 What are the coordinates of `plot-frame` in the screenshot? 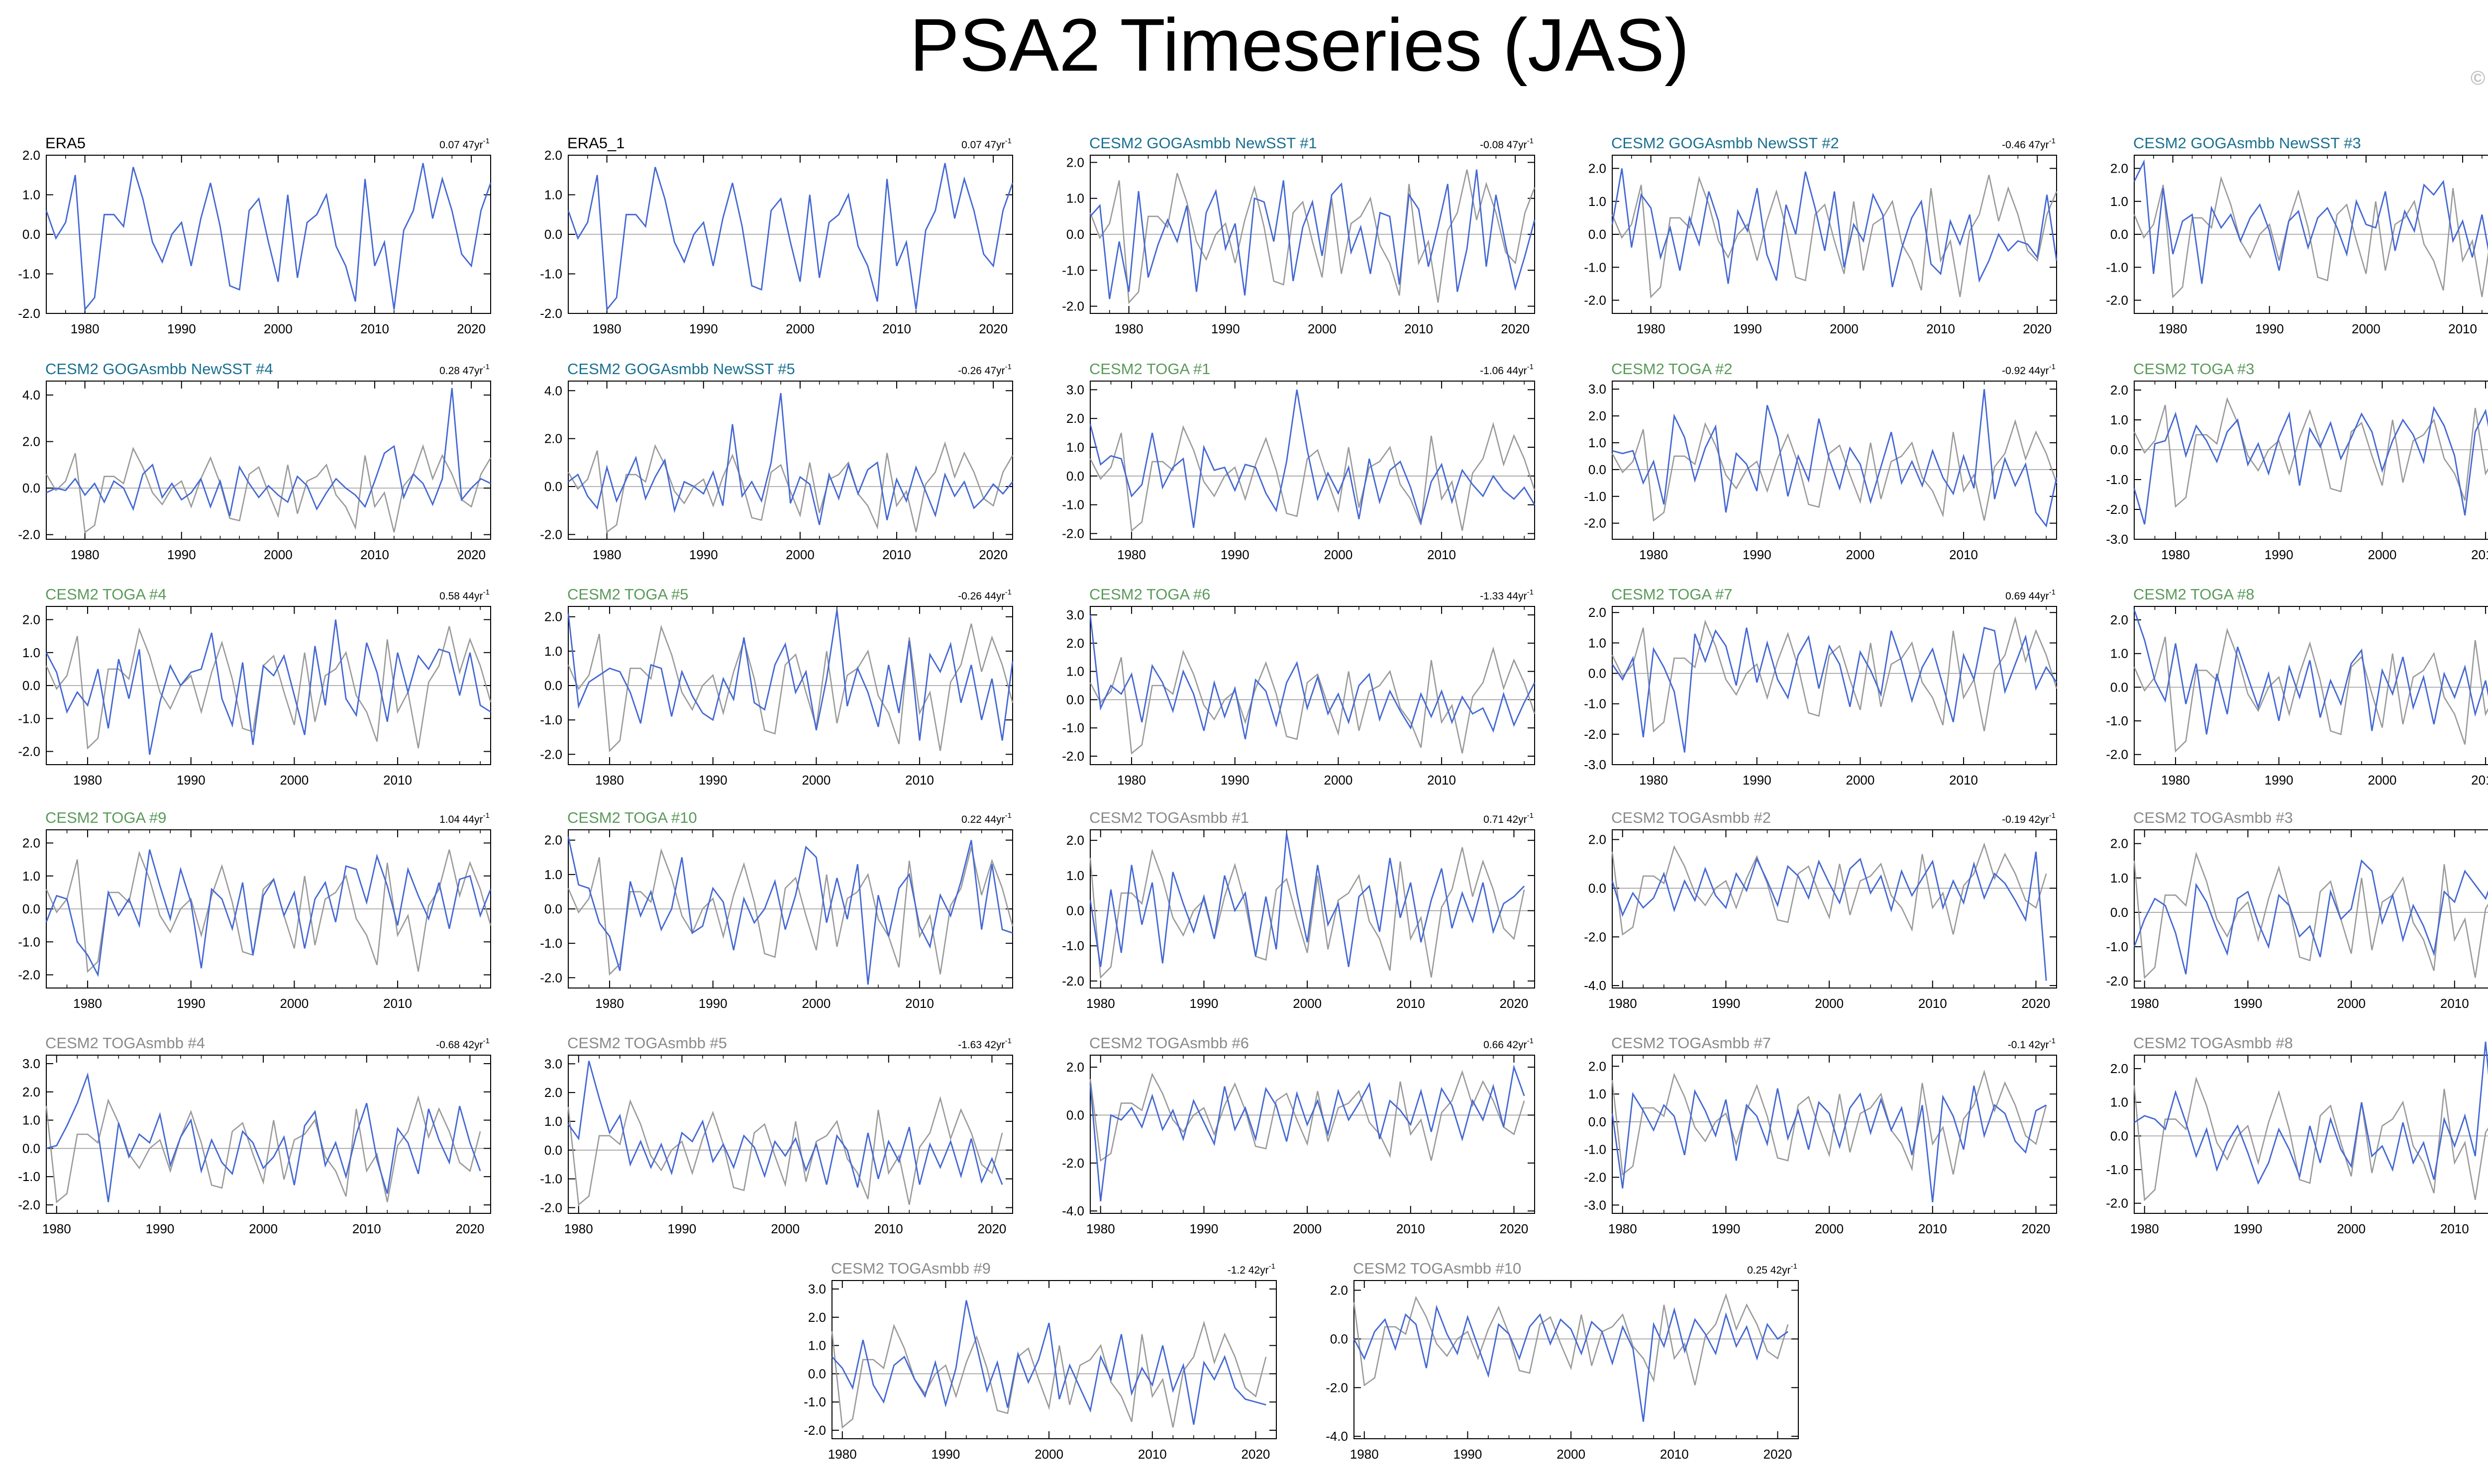 It's located at (790, 1135).